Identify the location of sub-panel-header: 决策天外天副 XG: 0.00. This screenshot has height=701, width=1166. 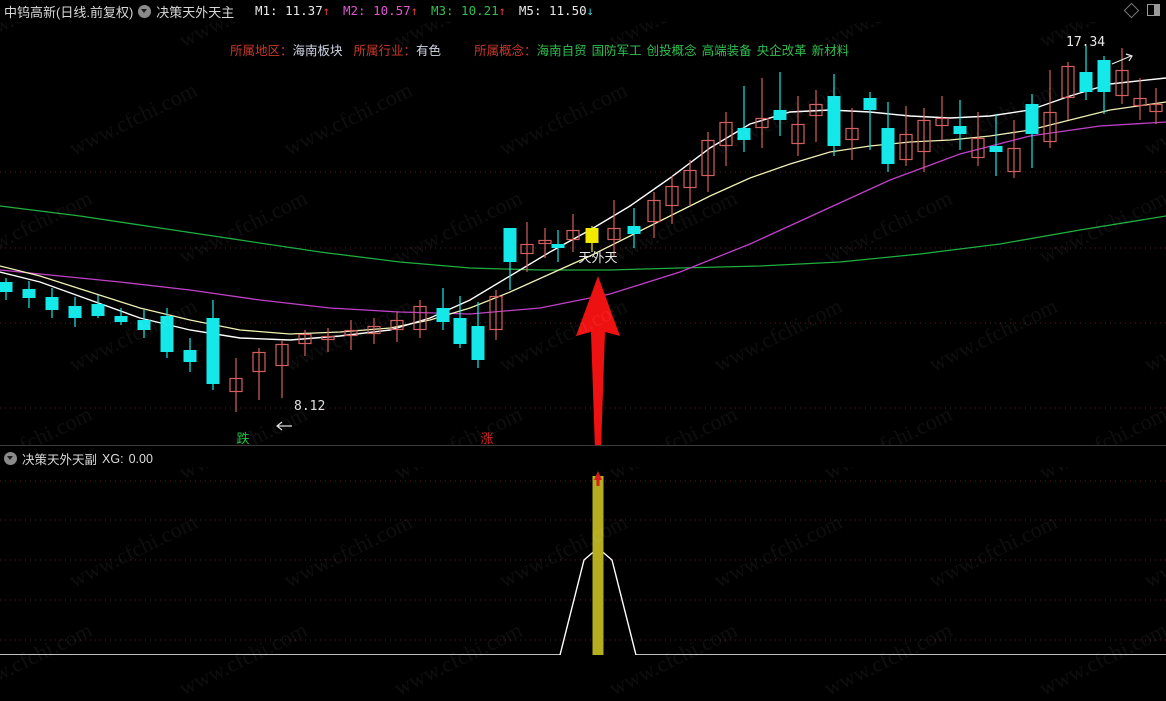
(583, 456).